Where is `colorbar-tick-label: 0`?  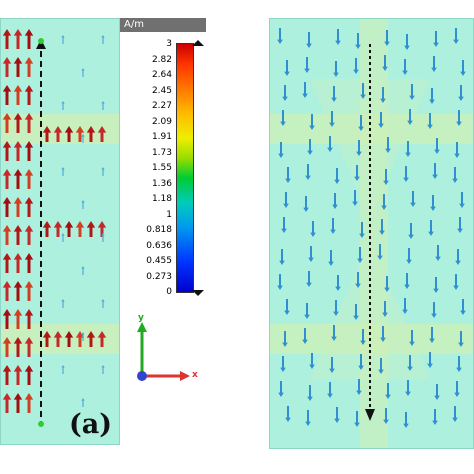 colorbar-tick-label: 0 is located at coordinates (169, 292).